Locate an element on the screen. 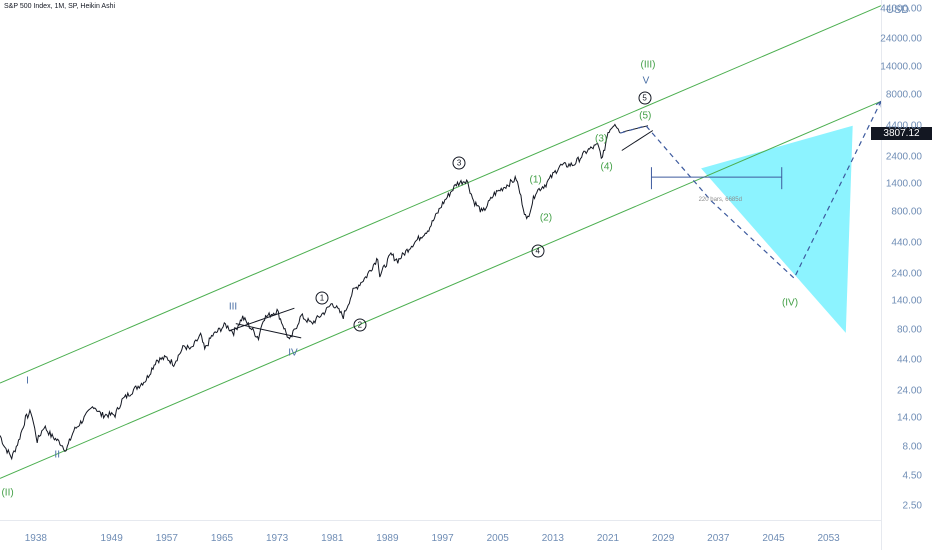 This screenshot has width=932, height=550. x-tick-label: 2013 is located at coordinates (552, 538).